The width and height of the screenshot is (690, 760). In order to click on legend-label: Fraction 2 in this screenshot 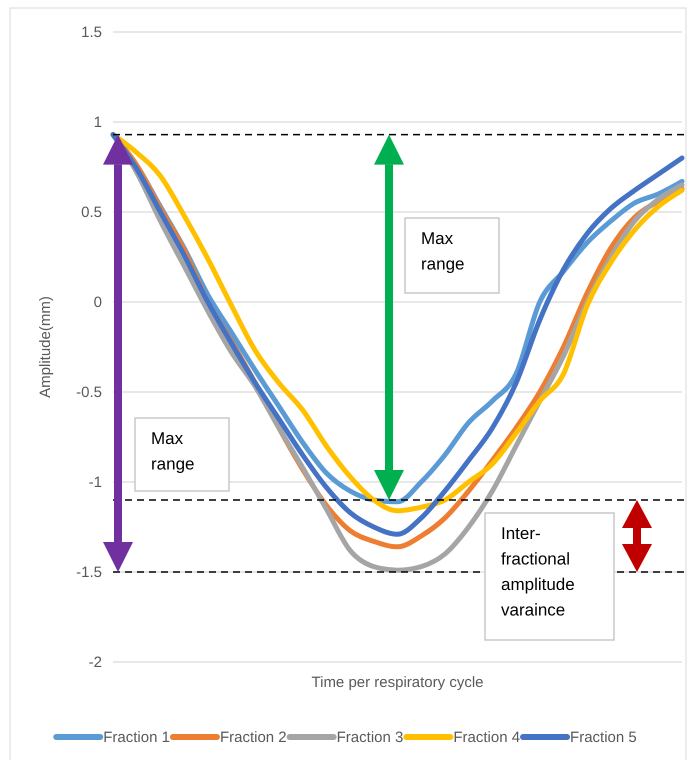, I will do `click(253, 737)`.